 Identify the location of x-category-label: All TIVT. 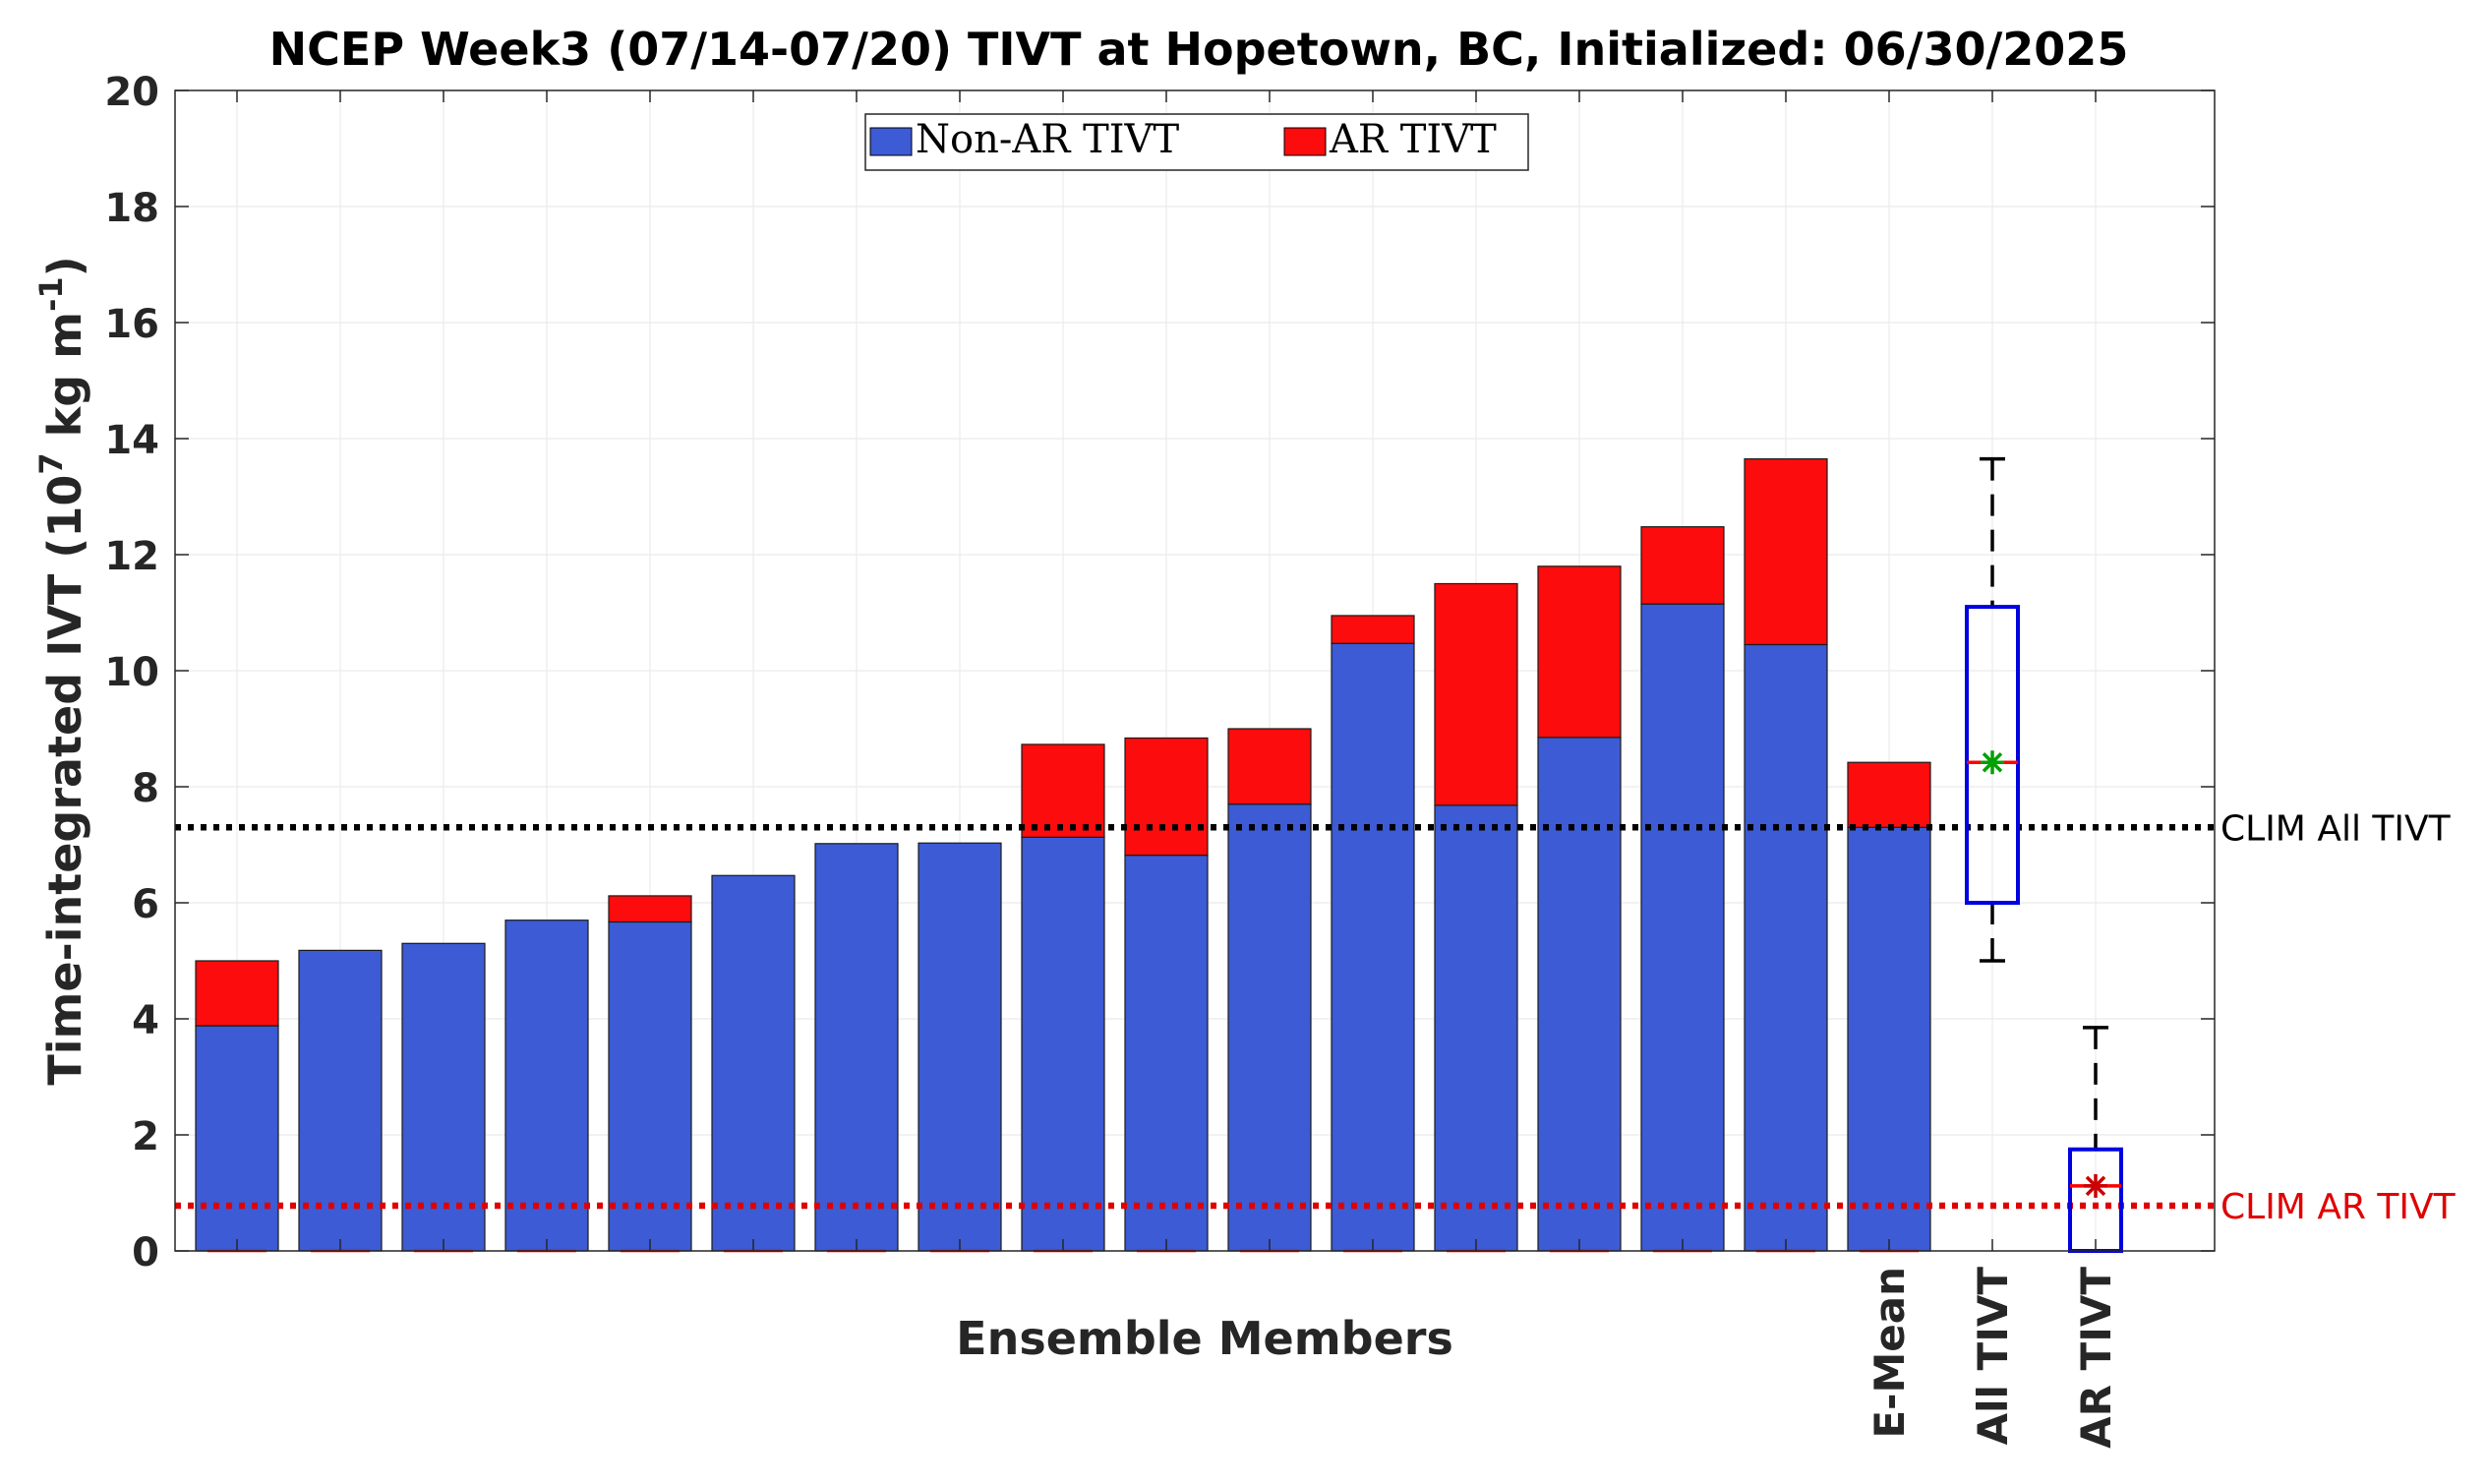
(1993, 1357).